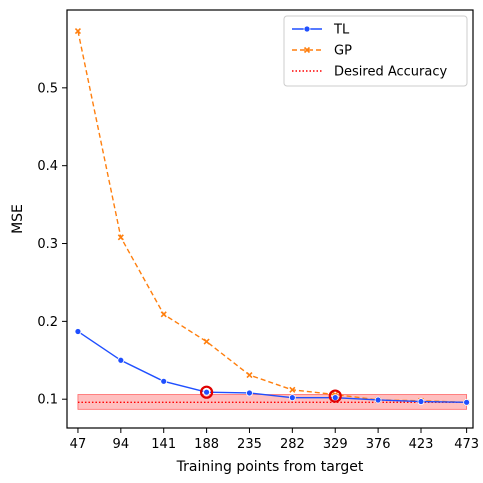  What do you see at coordinates (47, 400) in the screenshot?
I see `y-tick-label: 0.1` at bounding box center [47, 400].